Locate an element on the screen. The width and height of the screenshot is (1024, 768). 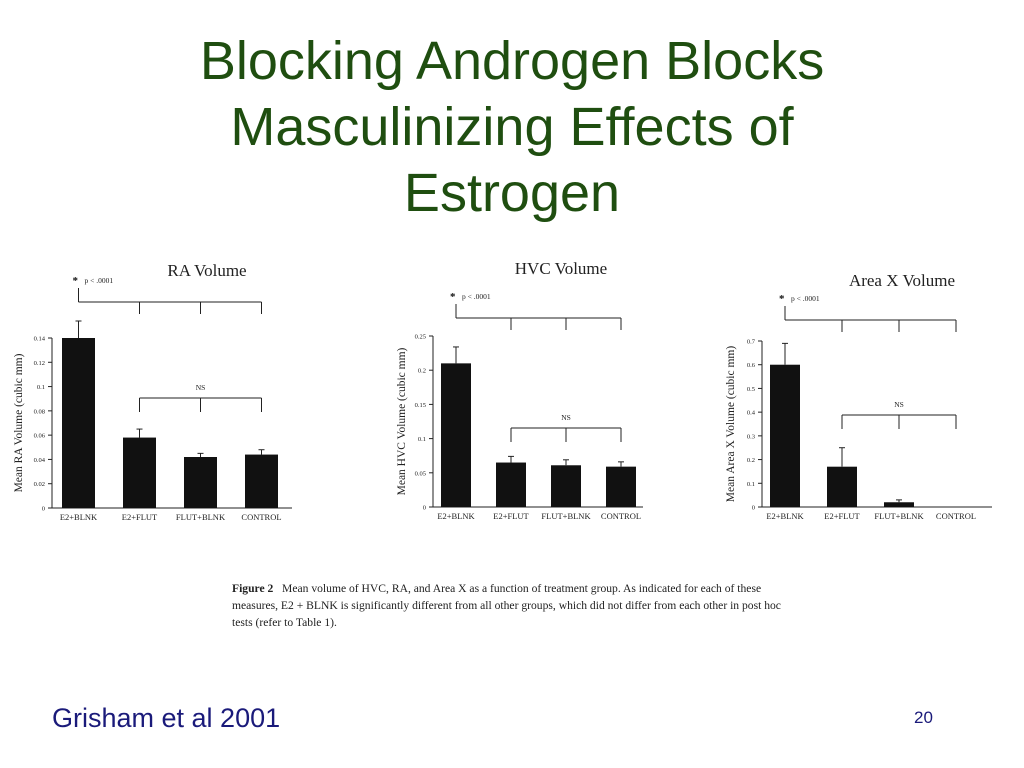
y-tick-label: 0.06 is located at coordinates (40, 436).